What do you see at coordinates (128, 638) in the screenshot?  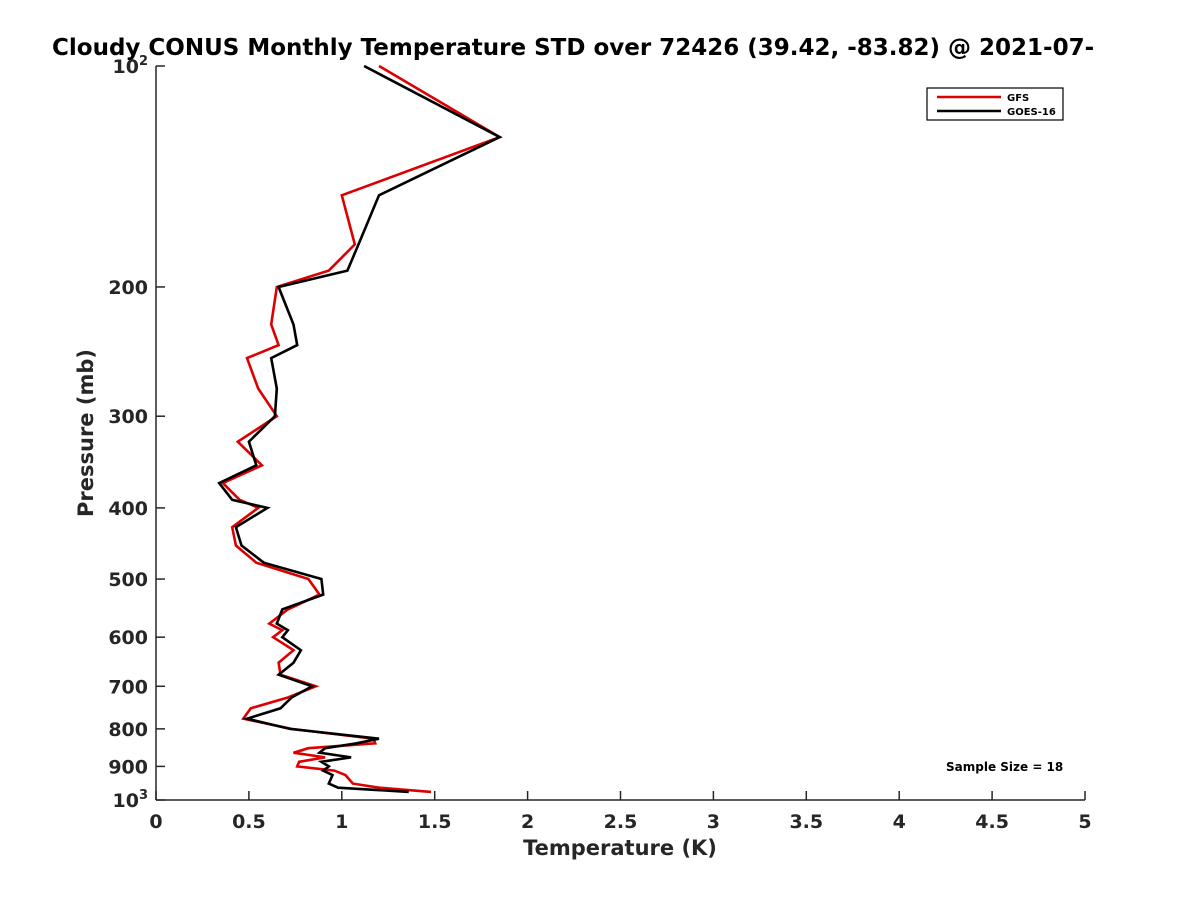 I see `y-tick-label: 600` at bounding box center [128, 638].